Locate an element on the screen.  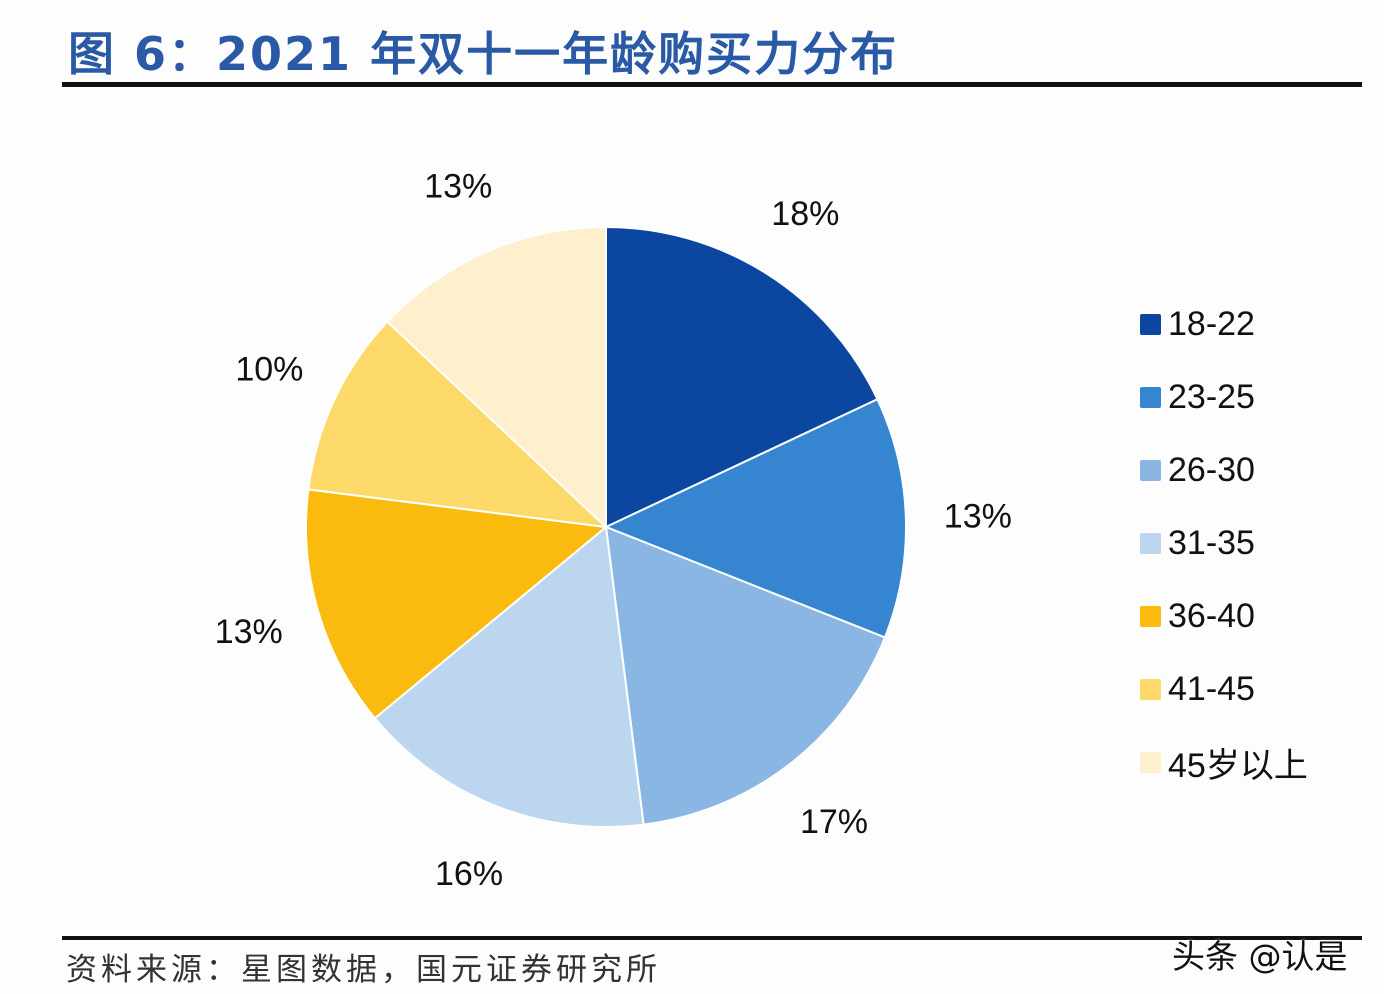
legend-label: 18-22 is located at coordinates (1211, 324).